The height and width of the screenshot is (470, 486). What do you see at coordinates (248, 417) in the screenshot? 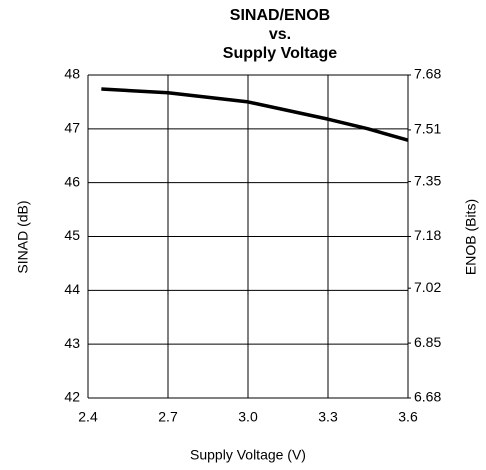
I see `x-tick-label: 3.0` at bounding box center [248, 417].